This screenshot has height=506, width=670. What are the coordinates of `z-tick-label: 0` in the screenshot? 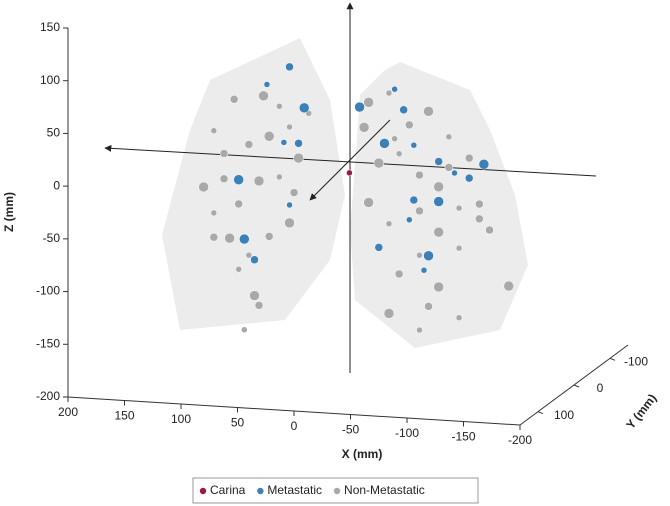 It's located at (56, 185).